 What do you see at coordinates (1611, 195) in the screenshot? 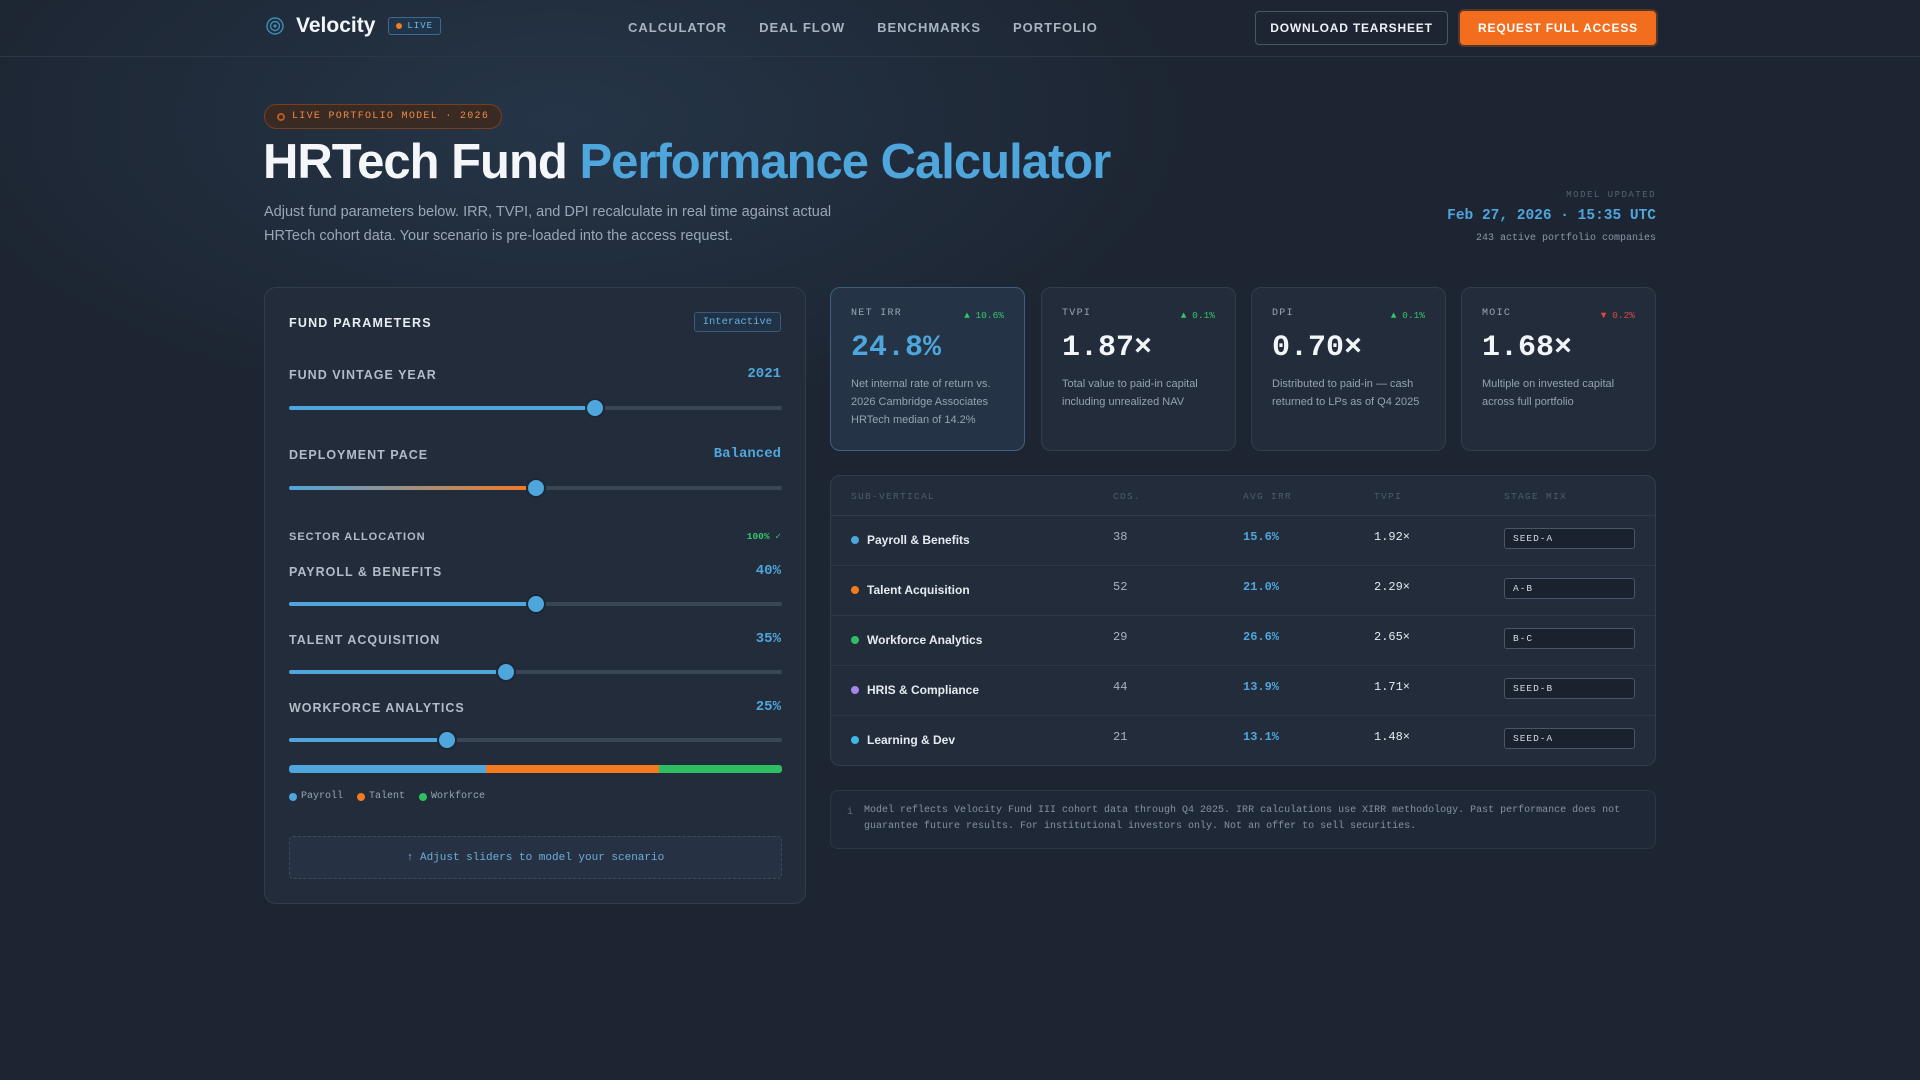
I see `updated-label: MODEL UPDATED` at bounding box center [1611, 195].